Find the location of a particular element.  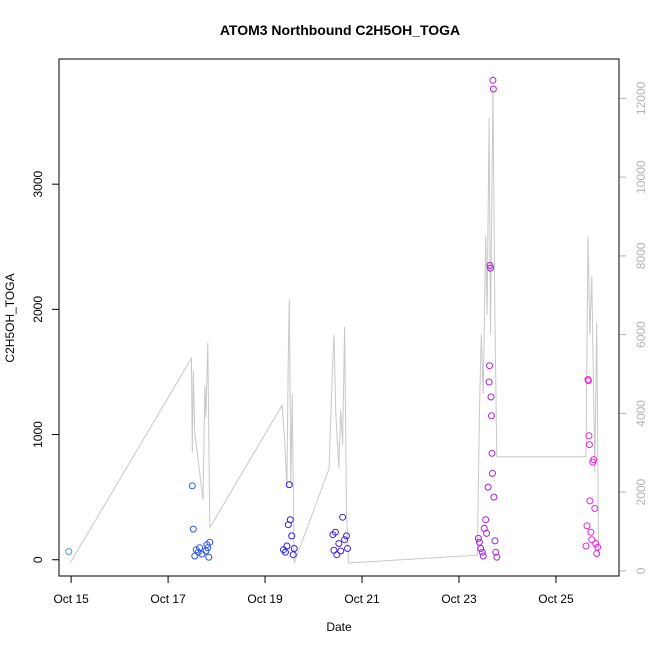

x-axis-label: Date is located at coordinates (339, 627).